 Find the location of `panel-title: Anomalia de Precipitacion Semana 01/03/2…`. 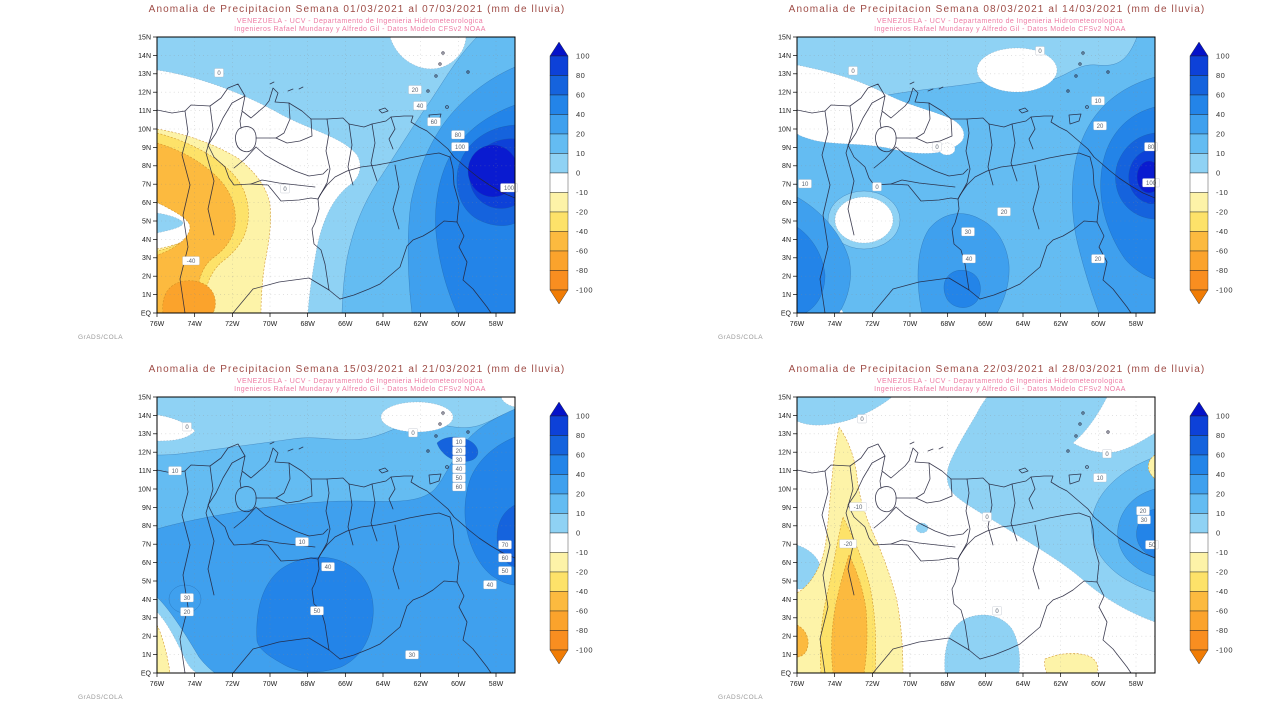

panel-title: Anomalia de Precipitacion Semana 01/03/2… is located at coordinates (357, 9).